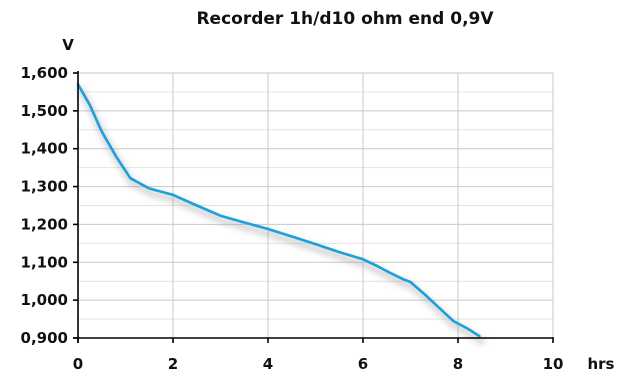 The width and height of the screenshot is (626, 377). What do you see at coordinates (268, 364) in the screenshot?
I see `x-tick-label: 4` at bounding box center [268, 364].